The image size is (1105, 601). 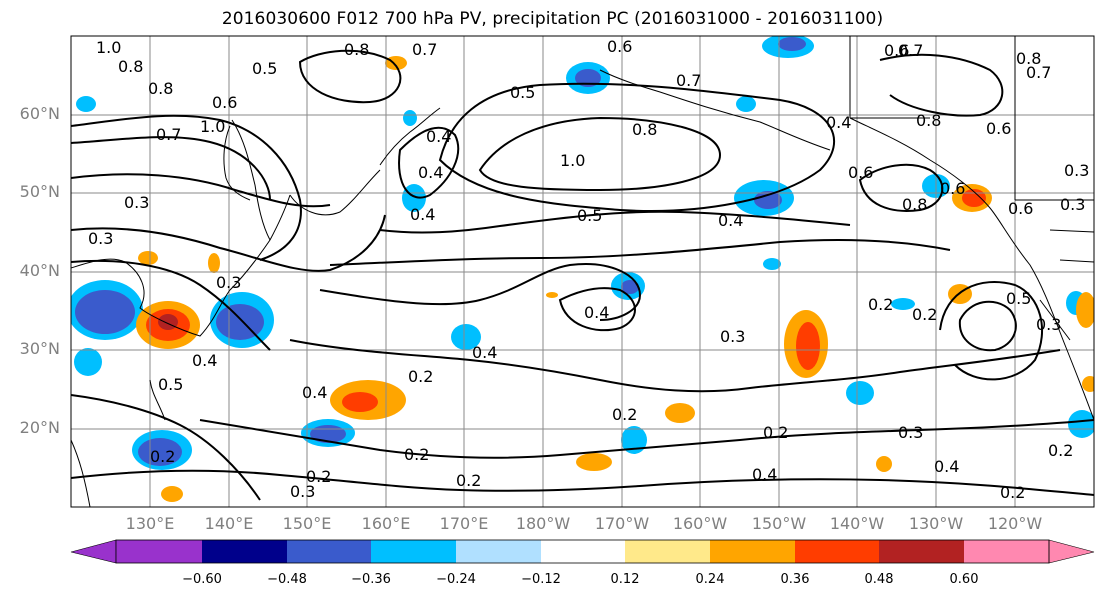 I want to click on colorbar, so click(x=582, y=551).